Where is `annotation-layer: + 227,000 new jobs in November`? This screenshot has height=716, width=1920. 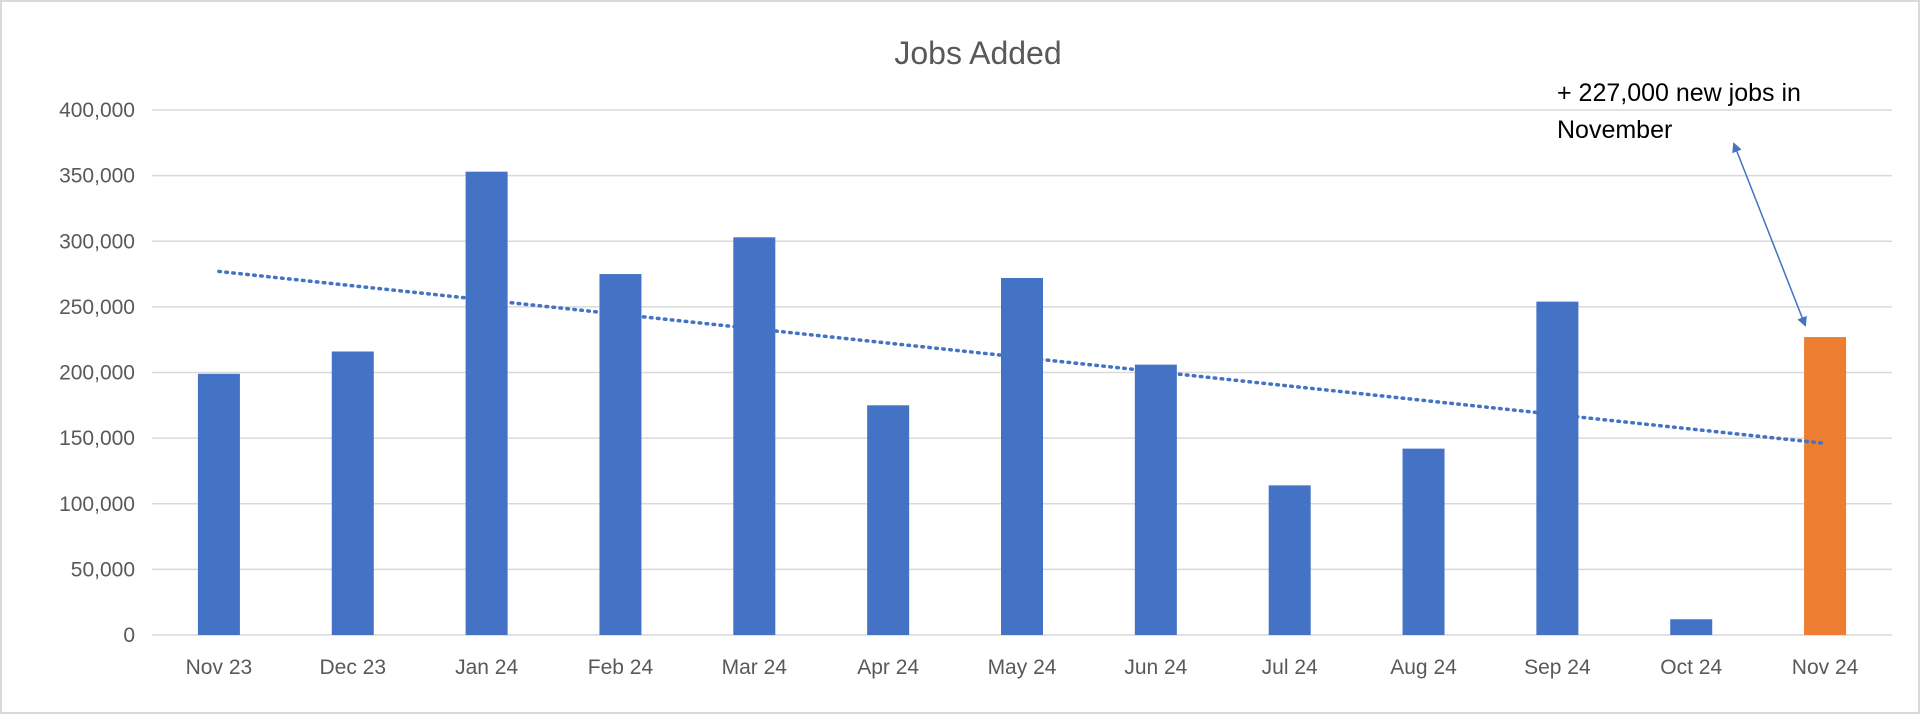
annotation-layer: + 227,000 new jobs in November is located at coordinates (1682, 203).